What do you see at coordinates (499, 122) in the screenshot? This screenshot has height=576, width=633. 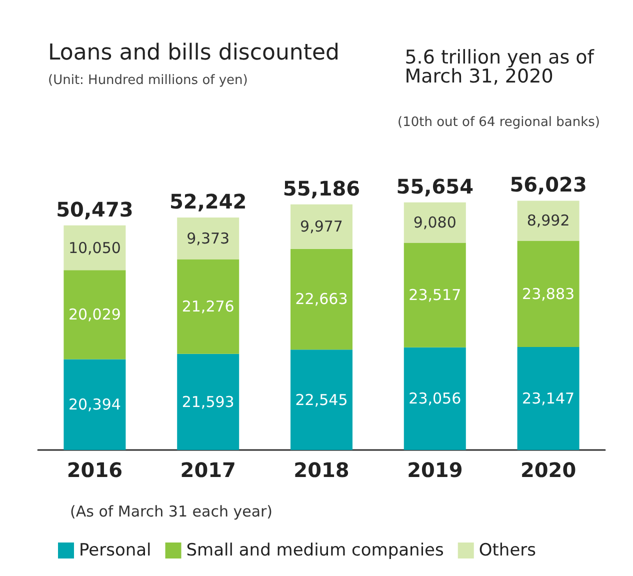 I see `text: (10th out of 64 regional banks)` at bounding box center [499, 122].